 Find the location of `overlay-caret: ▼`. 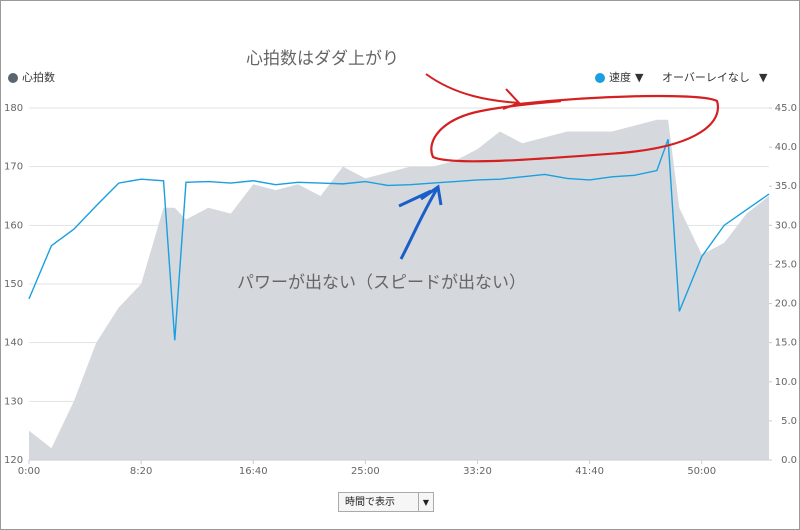

overlay-caret: ▼ is located at coordinates (763, 77).